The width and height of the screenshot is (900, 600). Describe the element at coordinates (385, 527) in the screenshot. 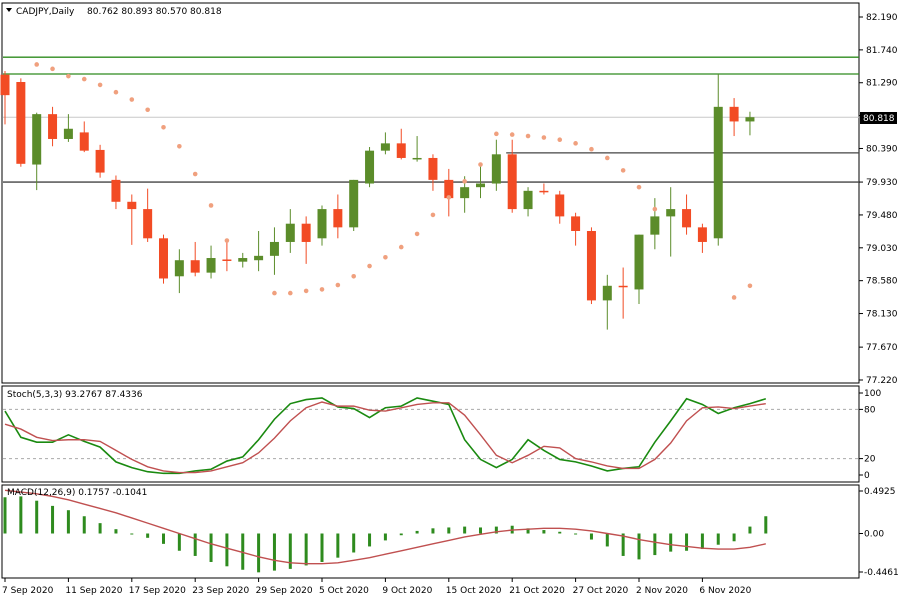

I see `macd-signal-line` at that location.